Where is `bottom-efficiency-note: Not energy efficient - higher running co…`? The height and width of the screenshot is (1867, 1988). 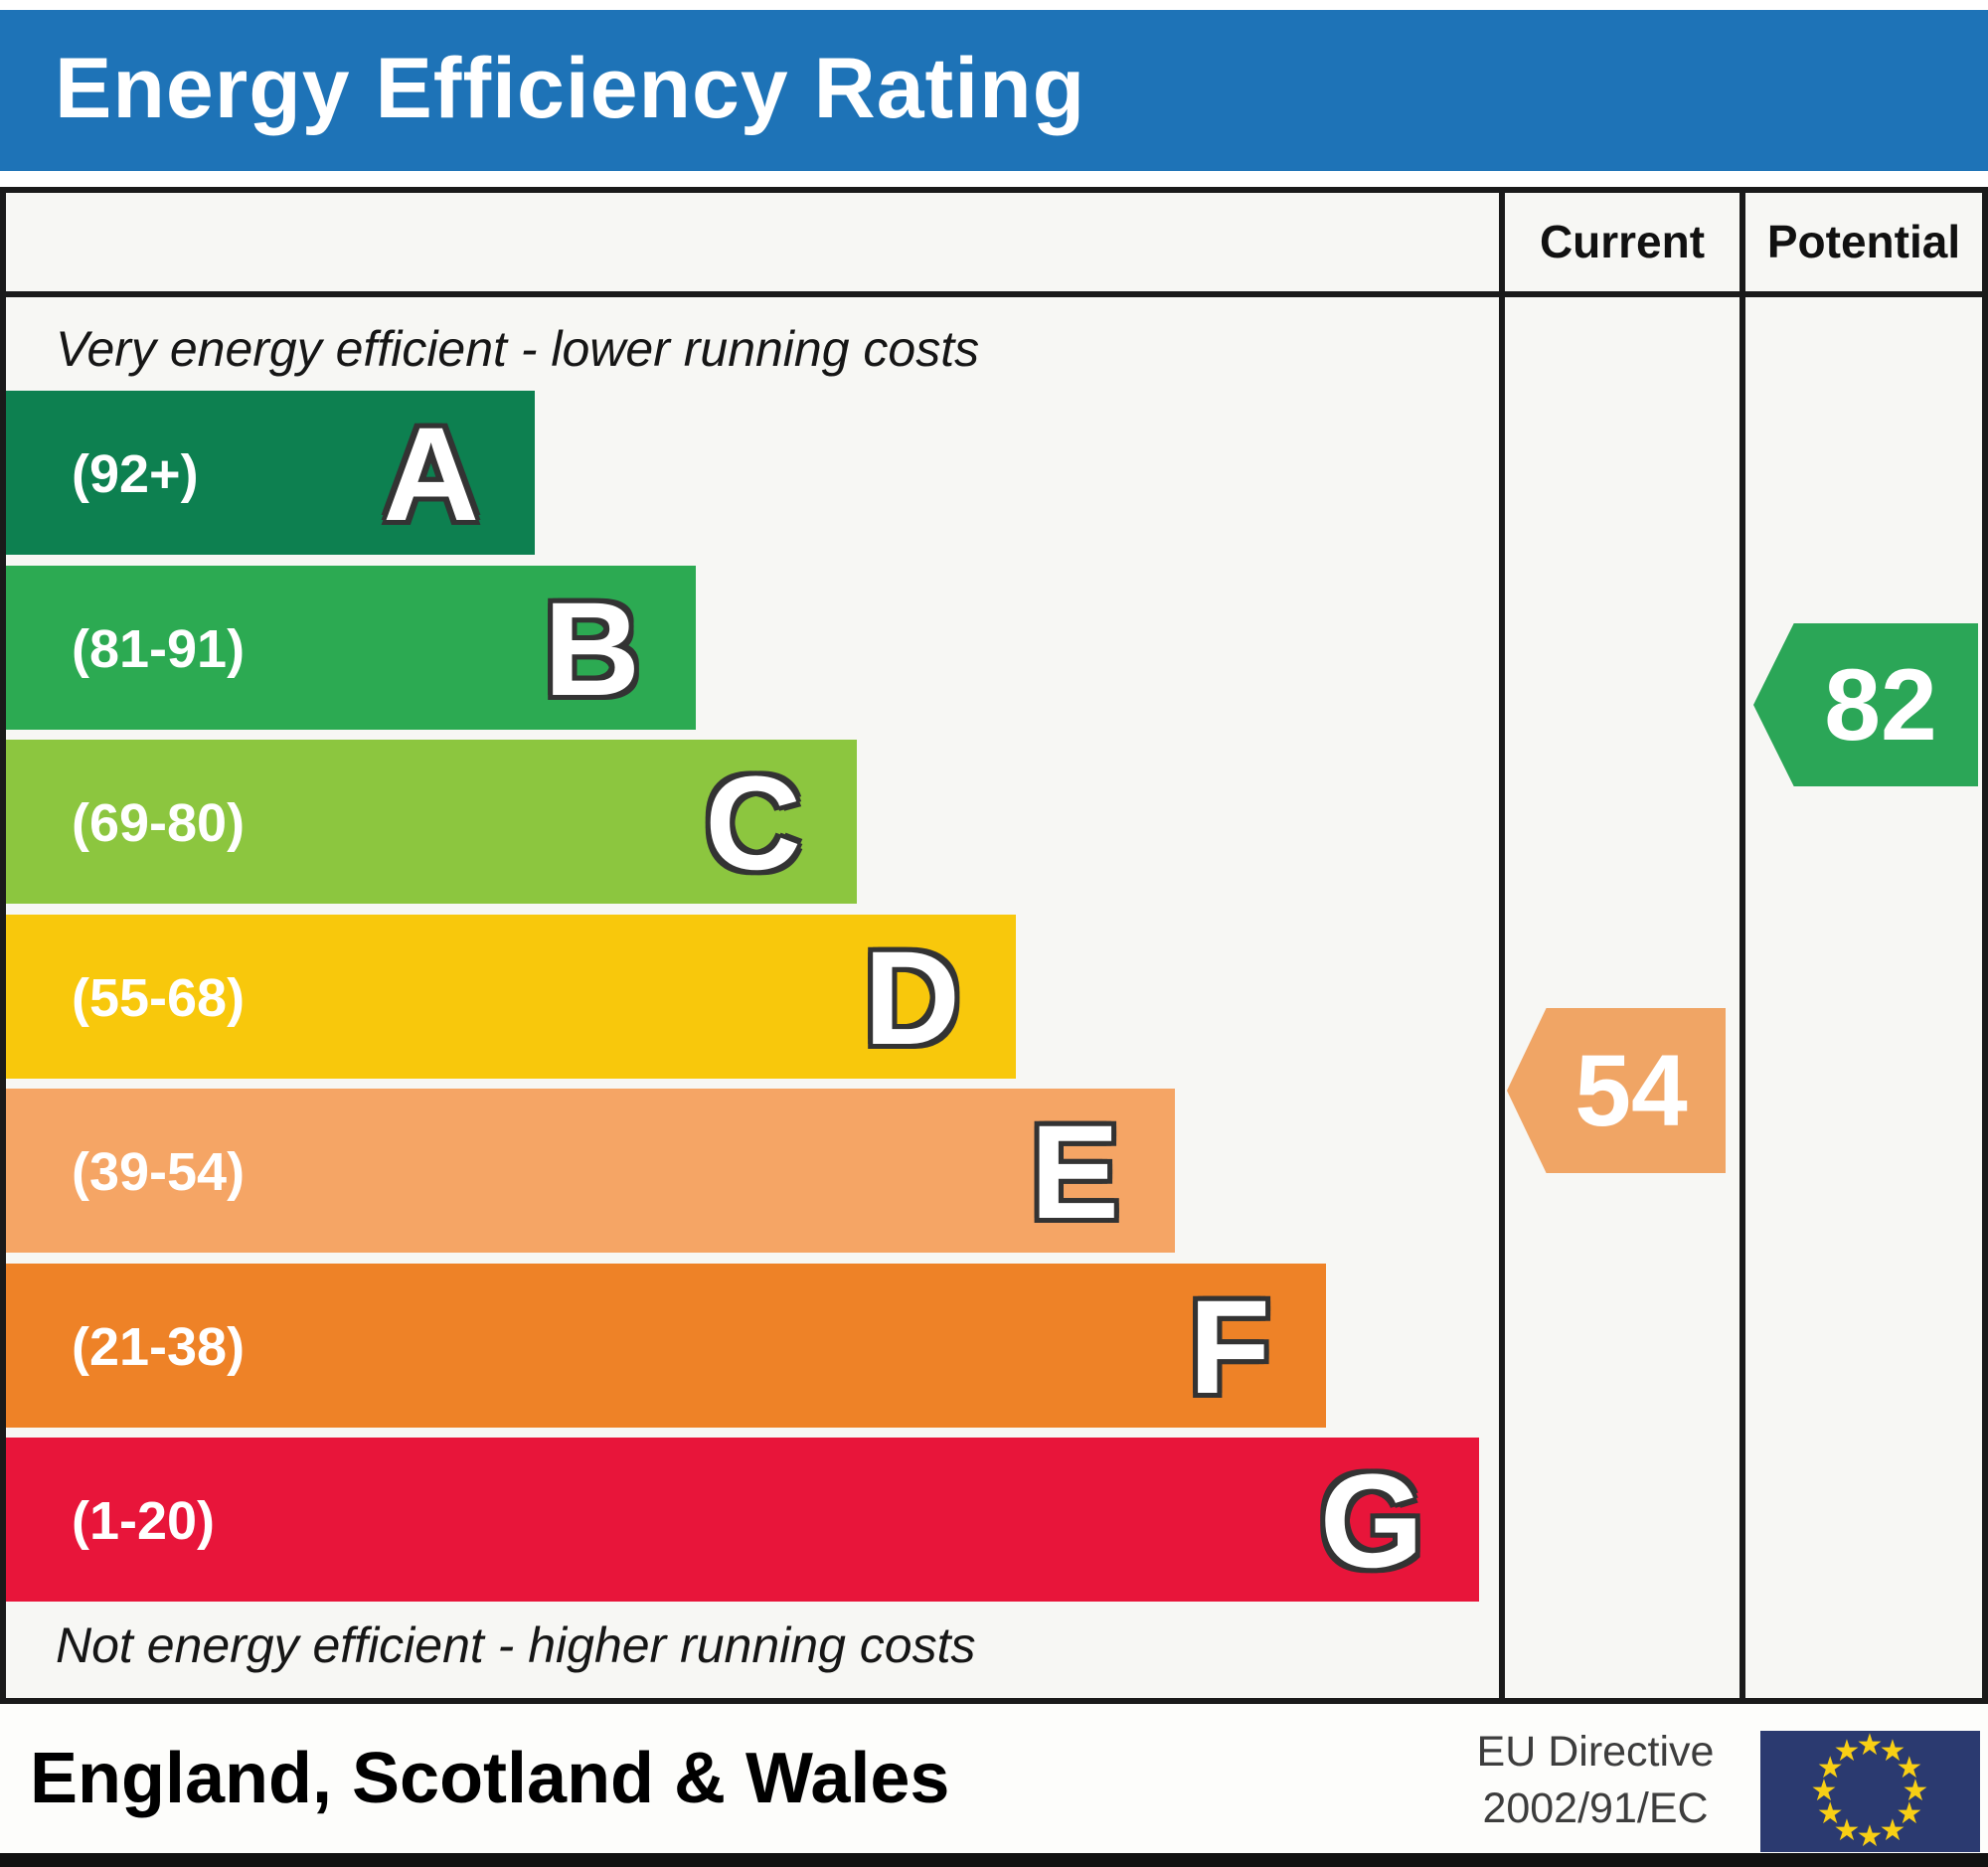
bottom-efficiency-note: Not energy efficient - higher running co… is located at coordinates (516, 1645).